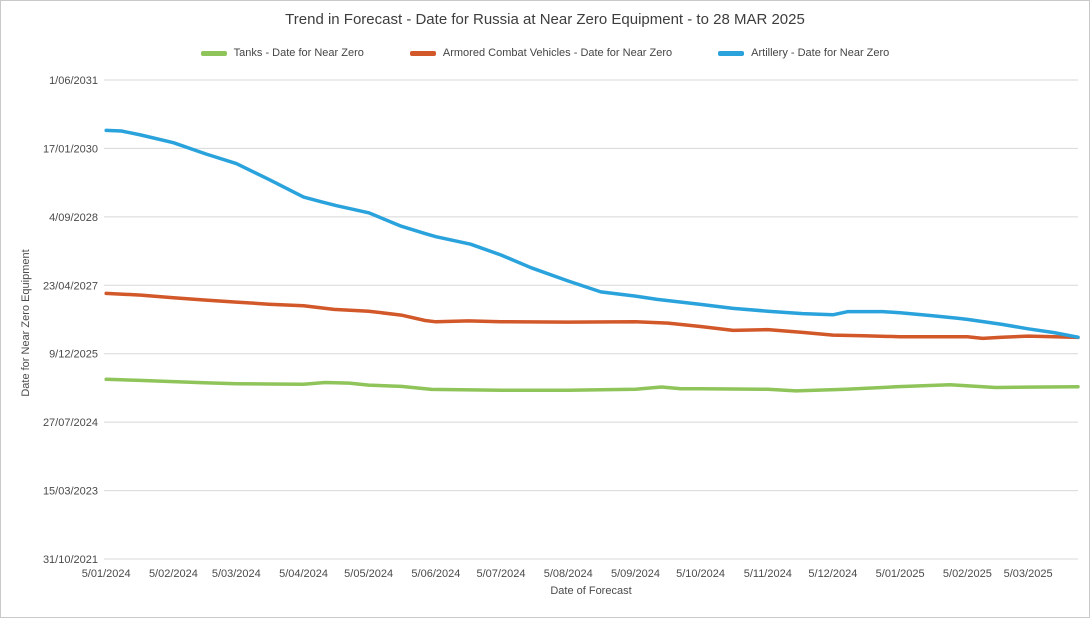  Describe the element at coordinates (1028, 574) in the screenshot. I see `x-tick-label: 5/03/2025` at that location.